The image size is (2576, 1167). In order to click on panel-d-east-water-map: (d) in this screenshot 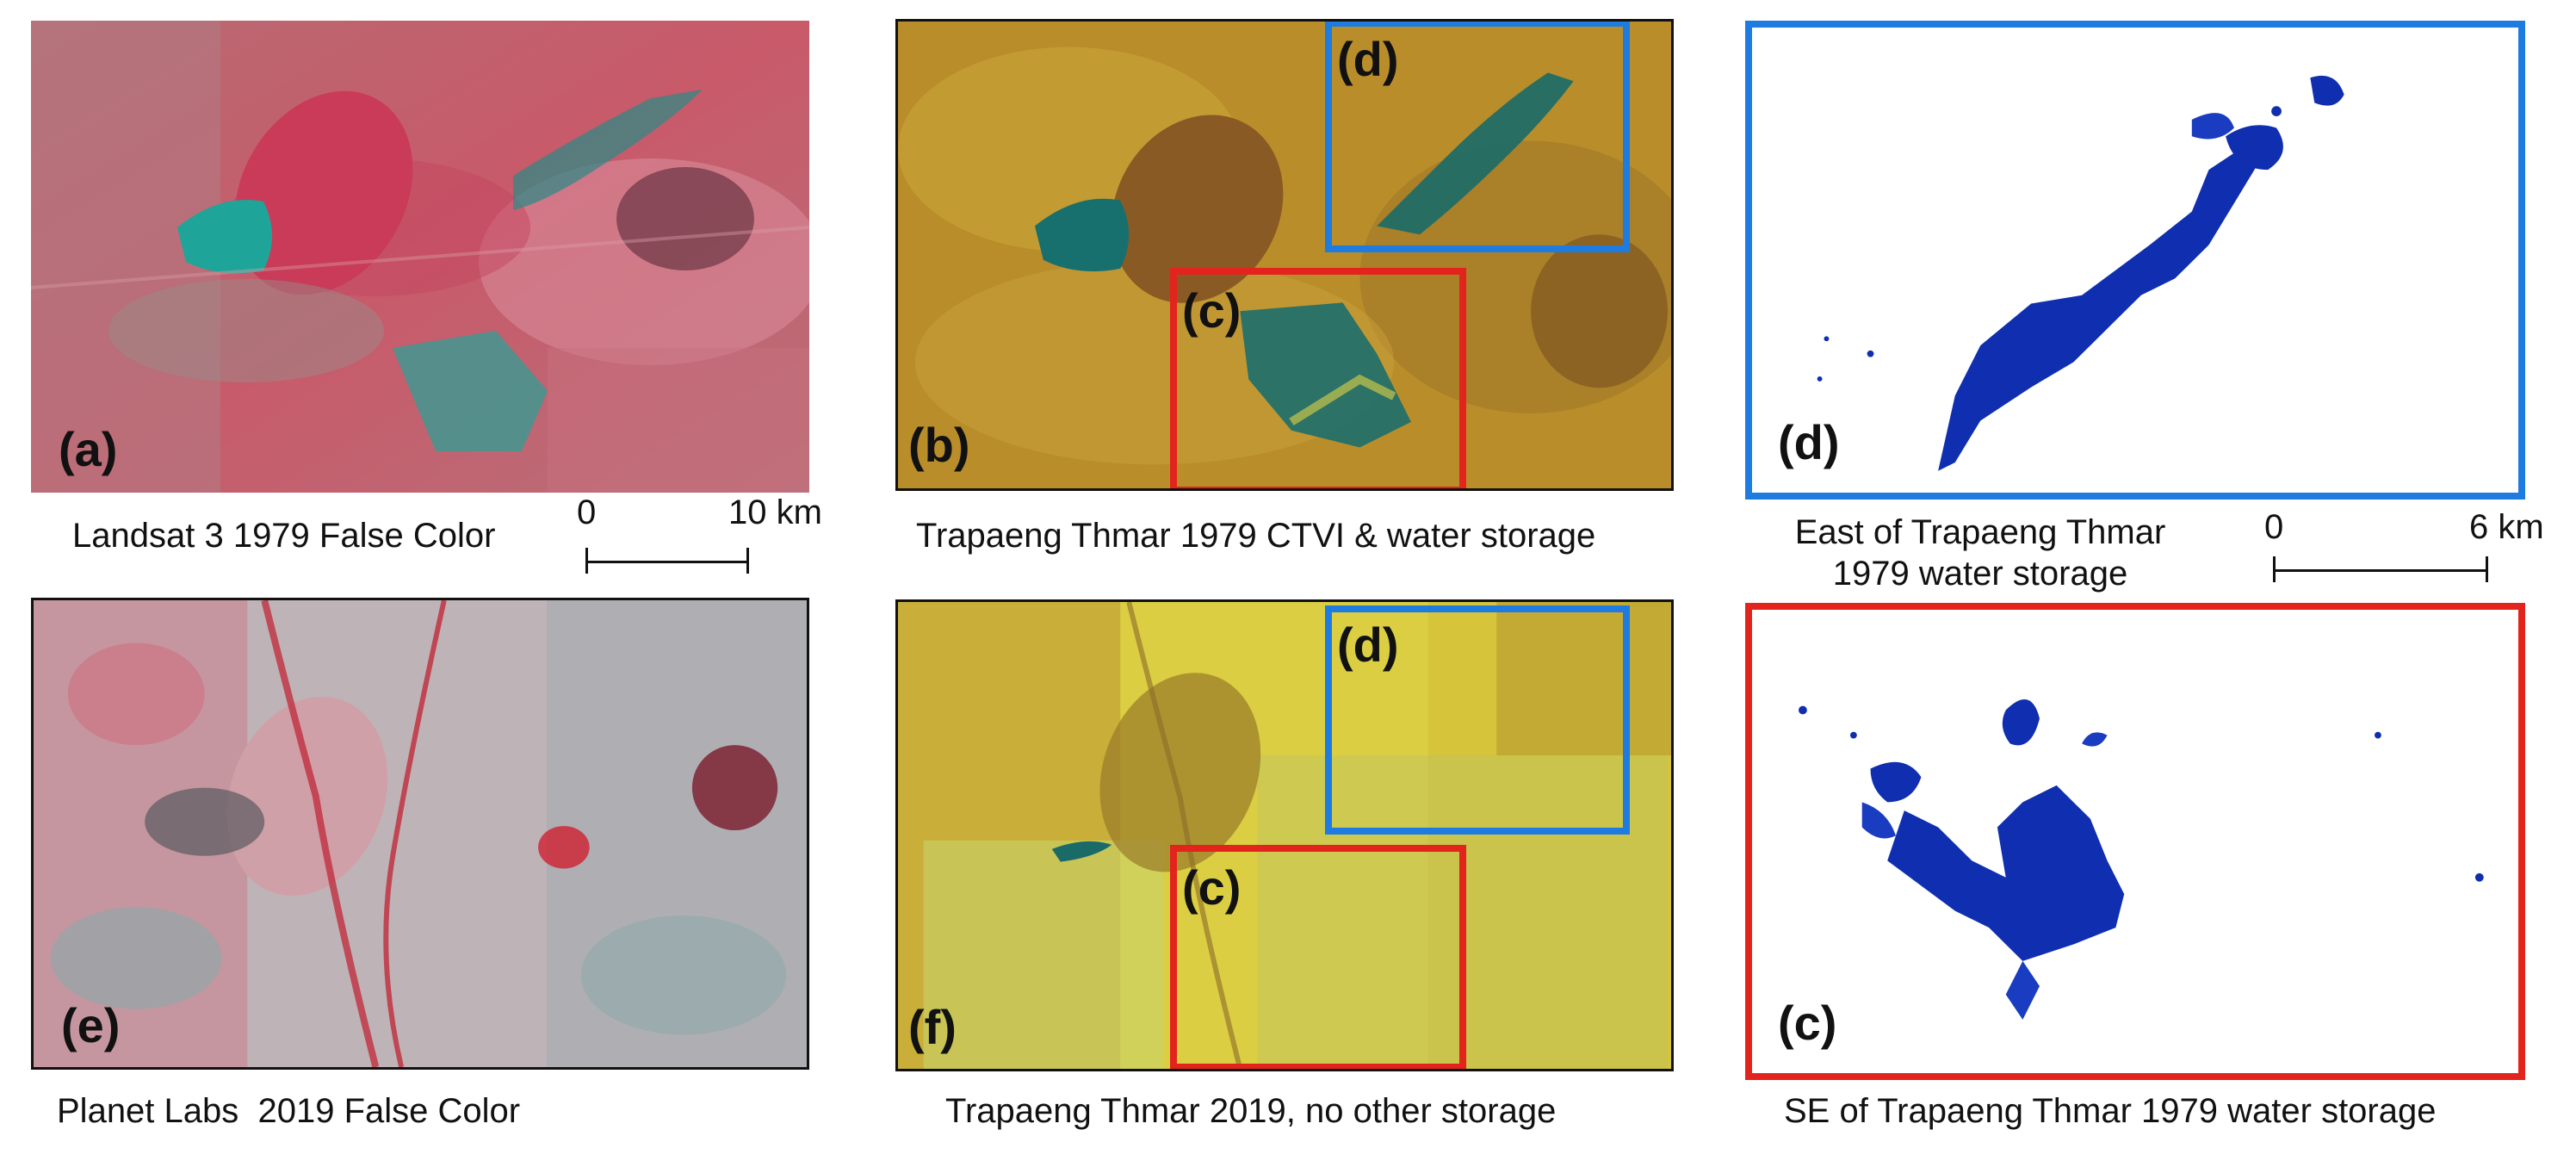, I will do `click(2135, 260)`.